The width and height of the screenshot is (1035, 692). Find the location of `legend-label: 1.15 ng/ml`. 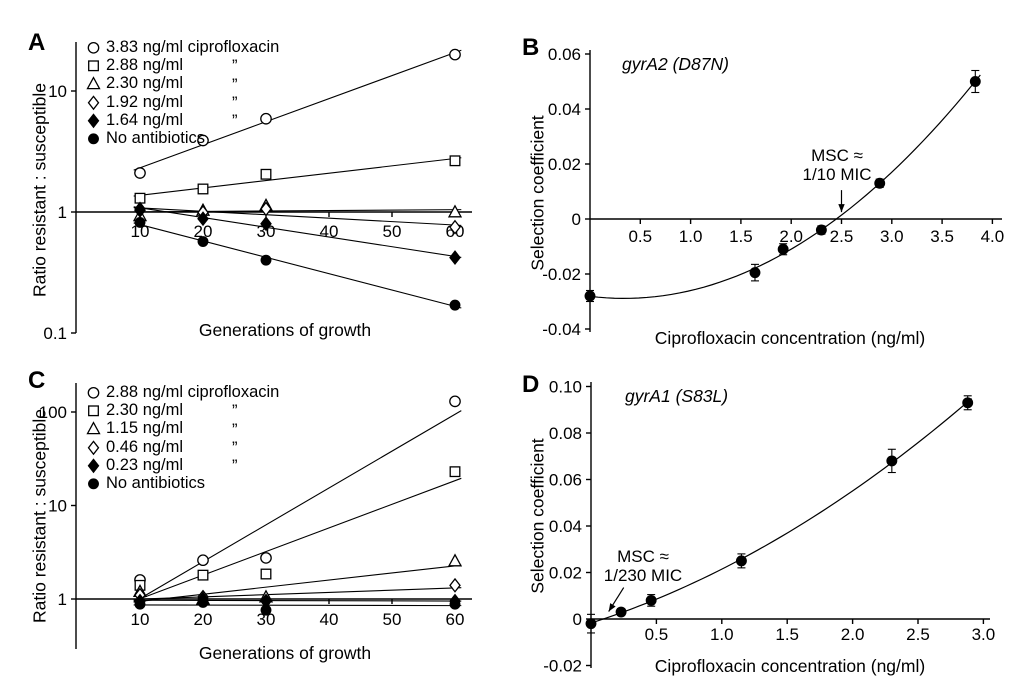

legend-label: 1.15 ng/ml is located at coordinates (145, 428).